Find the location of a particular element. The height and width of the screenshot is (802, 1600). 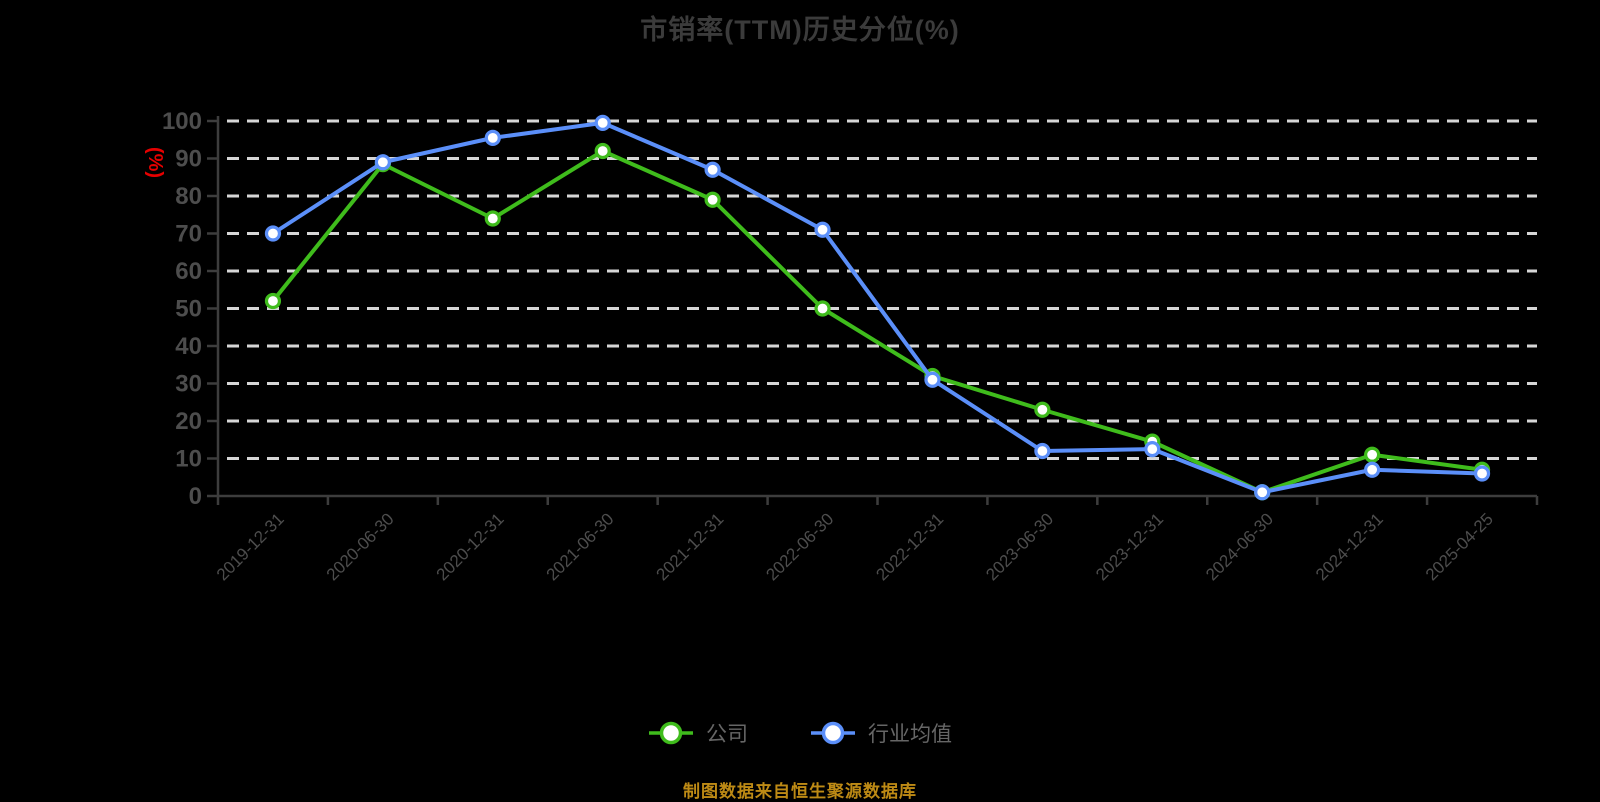

x-axis-tick-label: 2021-06-30 is located at coordinates (580, 546).